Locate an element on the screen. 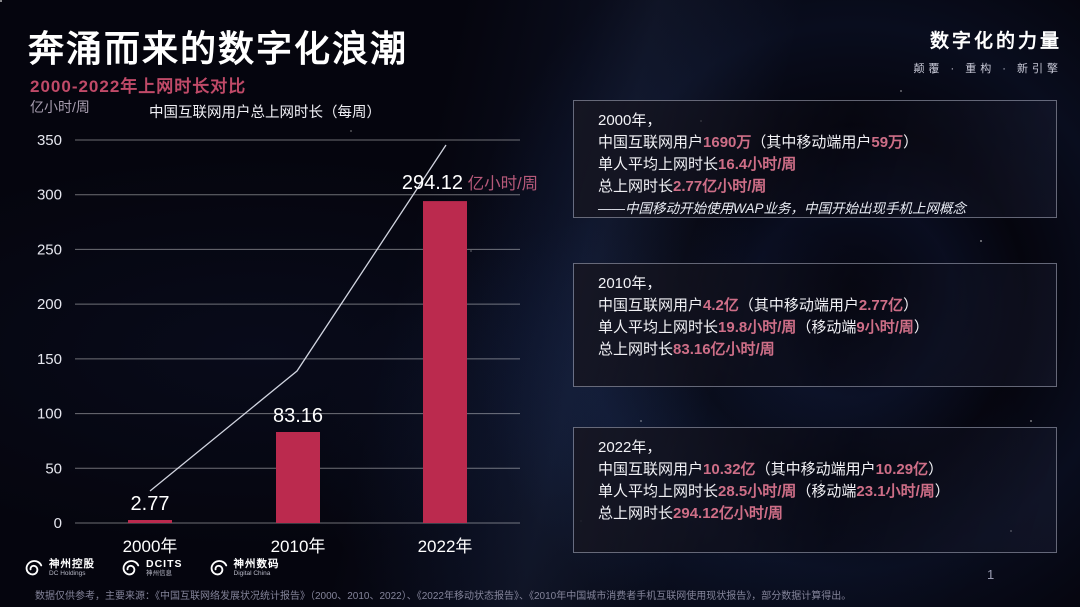 This screenshot has height=607, width=1080. panel-line: 总上网时长83.16亿小时/周 is located at coordinates (815, 350).